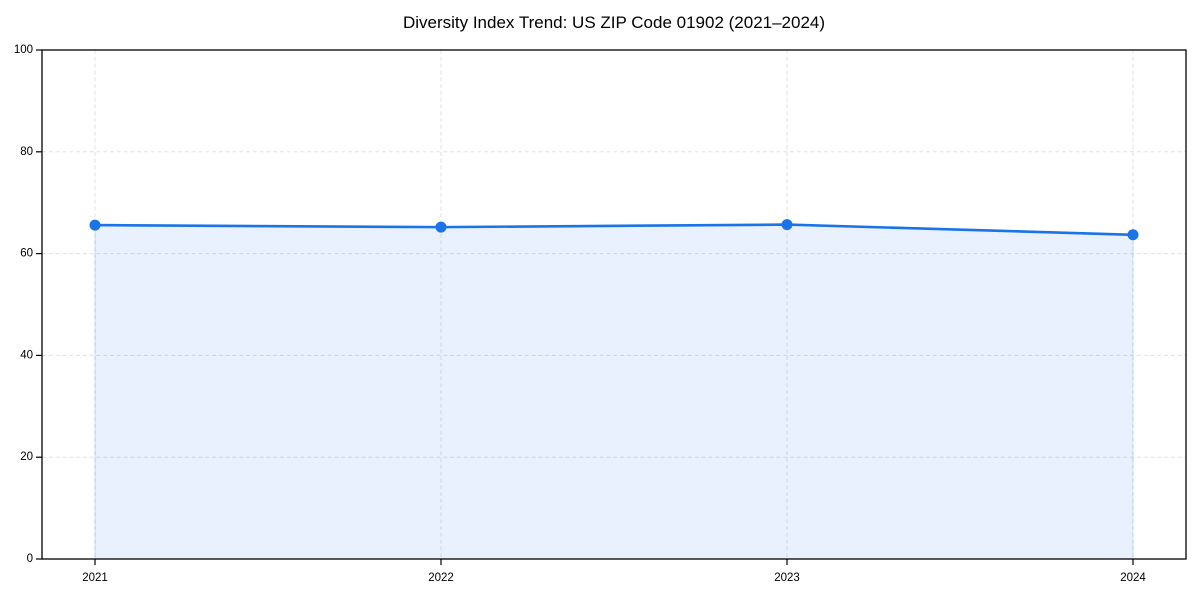  I want to click on x-tick-label: 2024, so click(1133, 578).